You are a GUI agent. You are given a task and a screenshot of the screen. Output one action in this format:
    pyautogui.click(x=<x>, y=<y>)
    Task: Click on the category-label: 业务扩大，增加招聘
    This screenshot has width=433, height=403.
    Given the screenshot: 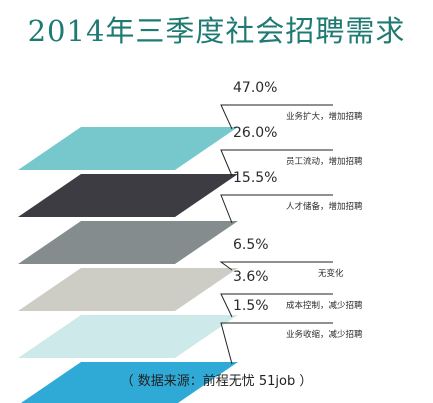 What is the action you would take?
    pyautogui.click(x=324, y=116)
    